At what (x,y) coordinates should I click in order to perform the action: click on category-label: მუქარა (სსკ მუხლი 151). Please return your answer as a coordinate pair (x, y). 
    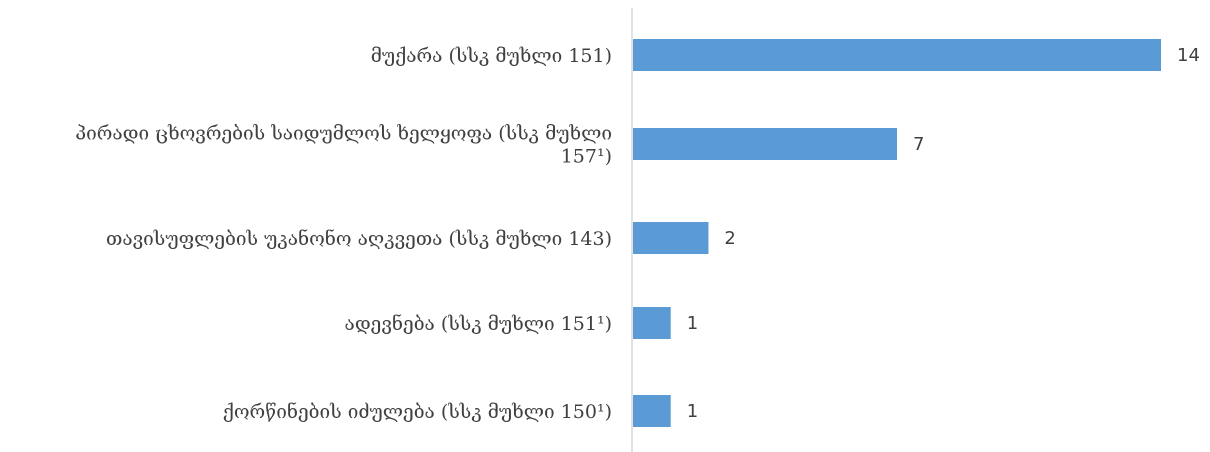
    Looking at the image, I should click on (491, 56).